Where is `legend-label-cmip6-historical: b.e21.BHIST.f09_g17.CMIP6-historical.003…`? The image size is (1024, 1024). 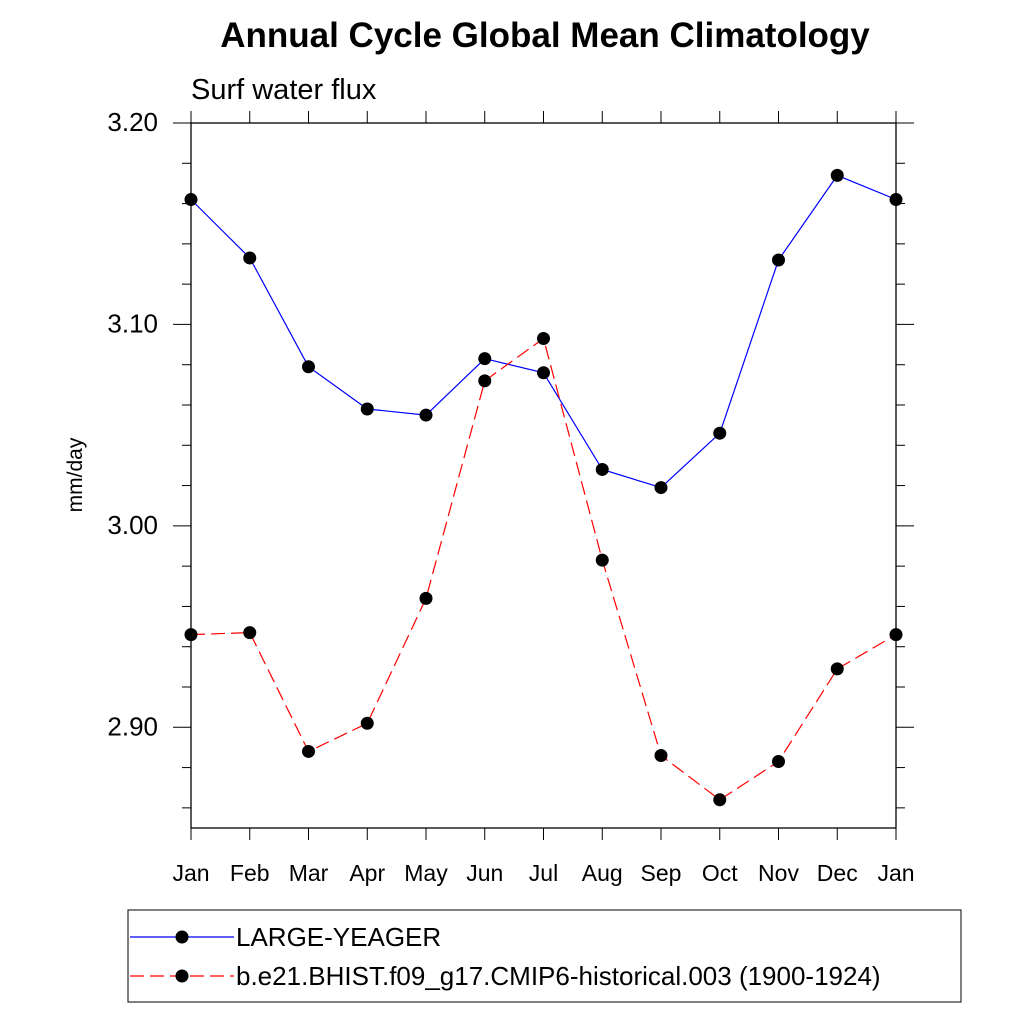 legend-label-cmip6-historical: b.e21.BHIST.f09_g17.CMIP6-historical.003… is located at coordinates (558, 976).